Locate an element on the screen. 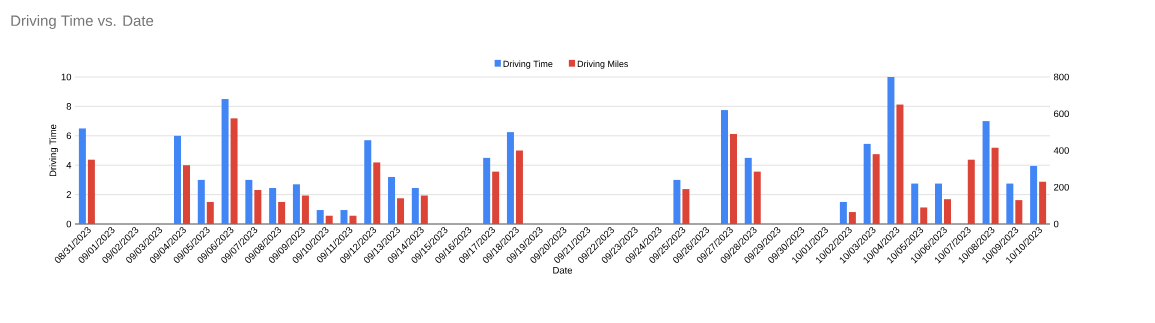 The image size is (1155, 323). chart-title: Driving Time vs. Date is located at coordinates (82, 22).